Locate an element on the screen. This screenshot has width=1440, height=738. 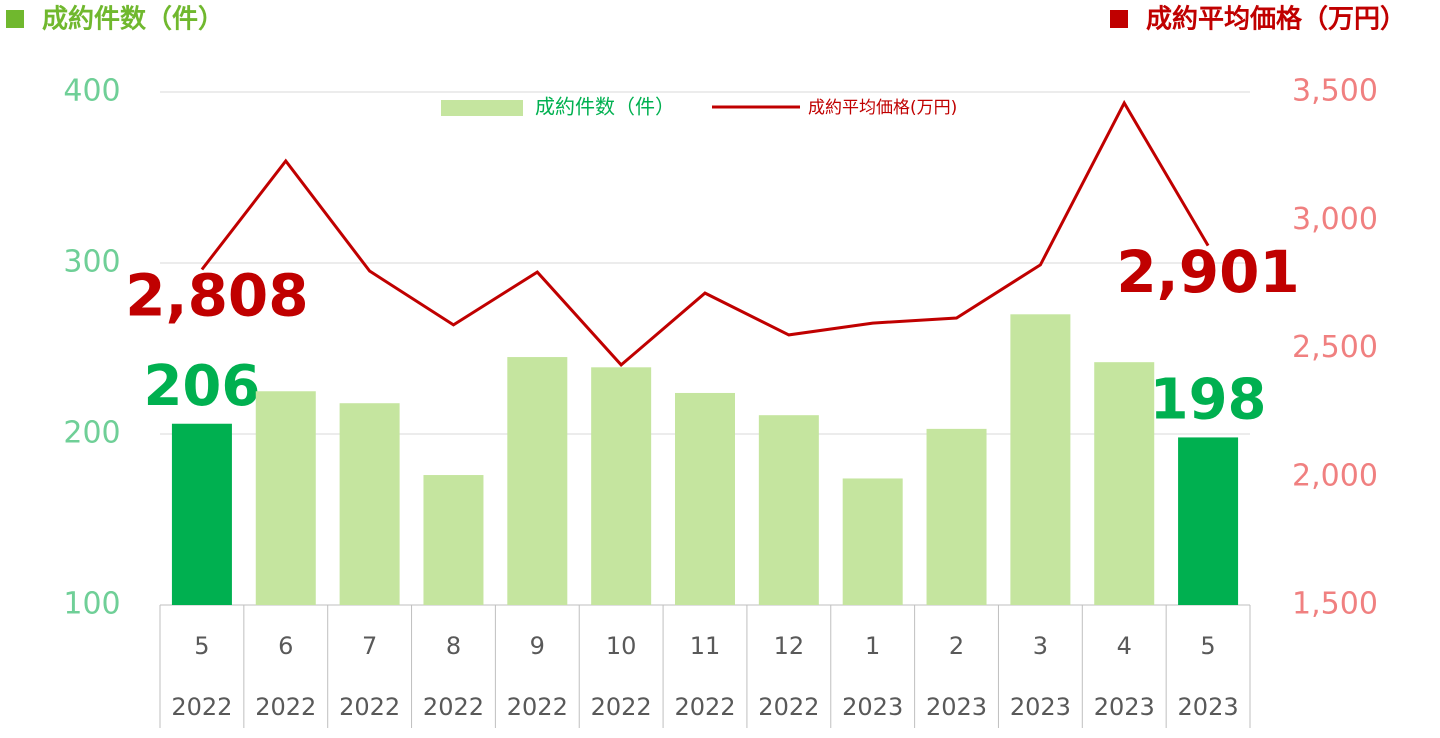
y2-tick-label: 2,500 is located at coordinates (1335, 347).